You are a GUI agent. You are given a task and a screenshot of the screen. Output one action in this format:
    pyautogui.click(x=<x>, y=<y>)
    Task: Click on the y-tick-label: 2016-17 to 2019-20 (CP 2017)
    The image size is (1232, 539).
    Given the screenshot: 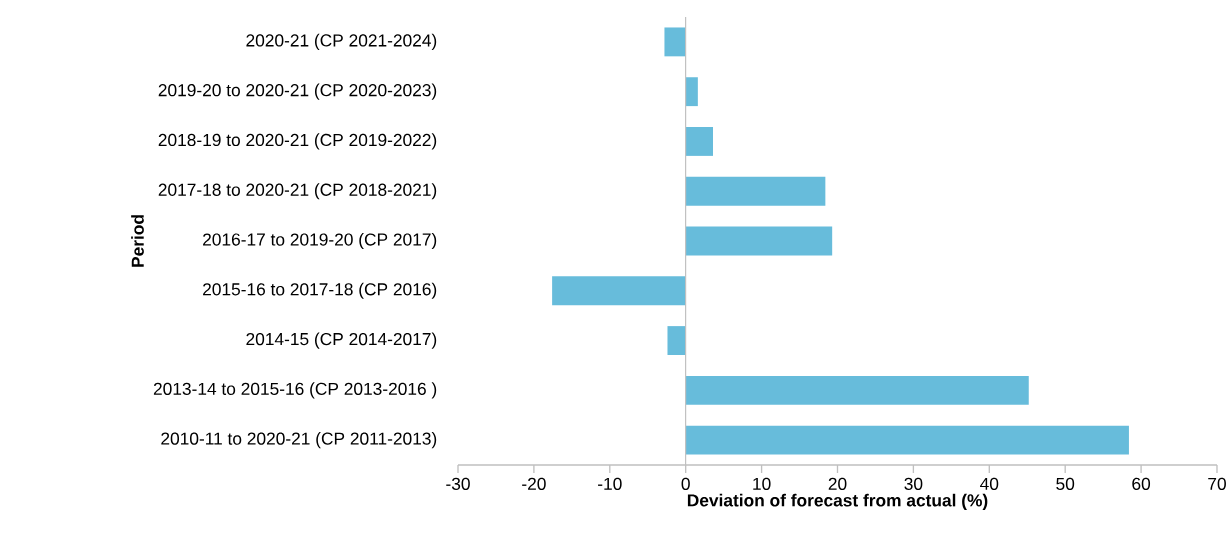 What is the action you would take?
    pyautogui.click(x=320, y=241)
    